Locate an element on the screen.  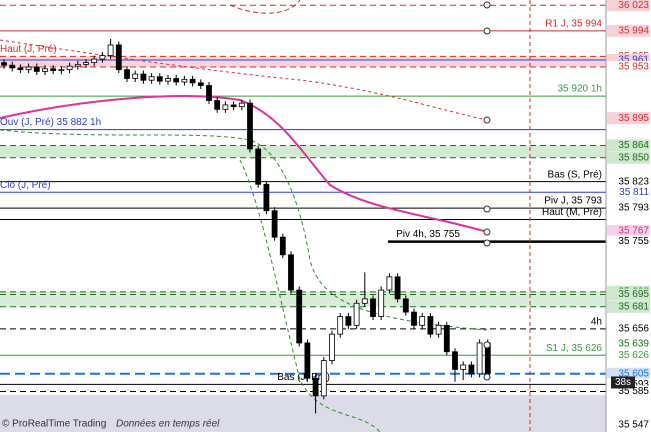
level-text: Haut (J, Pré) is located at coordinates (28, 49).